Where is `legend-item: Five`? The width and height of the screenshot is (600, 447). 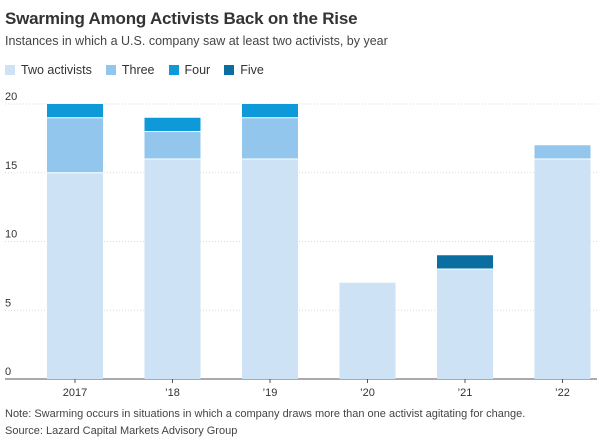 legend-item: Five is located at coordinates (244, 70).